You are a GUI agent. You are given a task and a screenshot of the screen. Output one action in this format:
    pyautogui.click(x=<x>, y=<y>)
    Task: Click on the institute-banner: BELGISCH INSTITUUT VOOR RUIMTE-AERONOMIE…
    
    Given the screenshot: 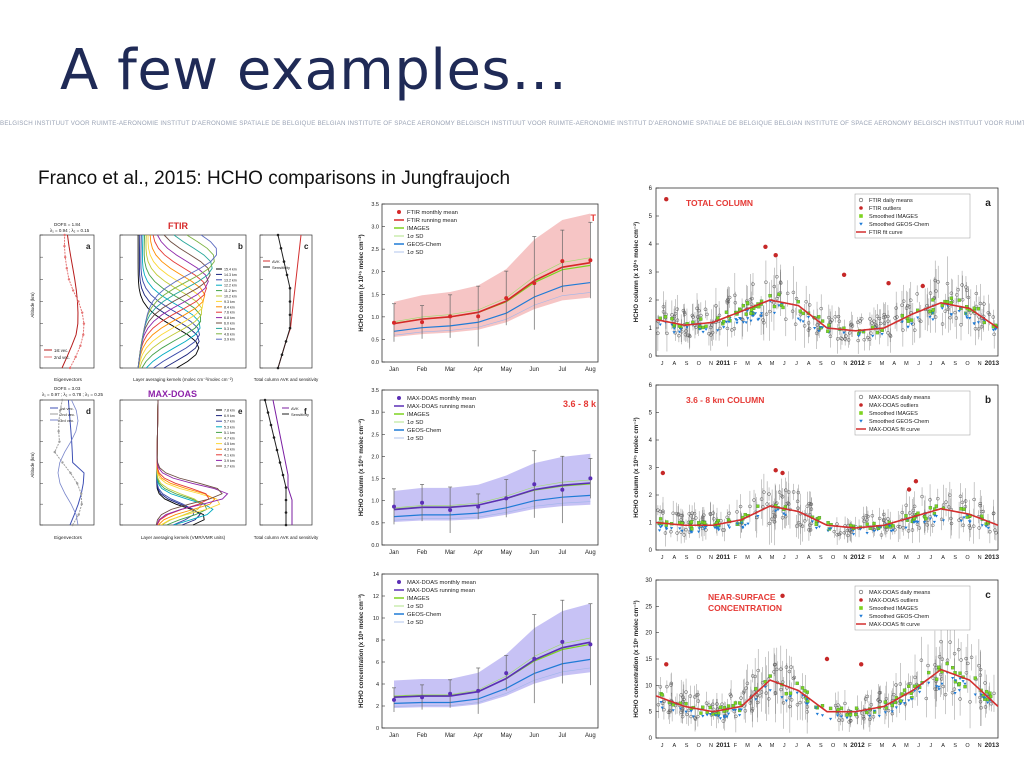 What is the action you would take?
    pyautogui.click(x=512, y=123)
    